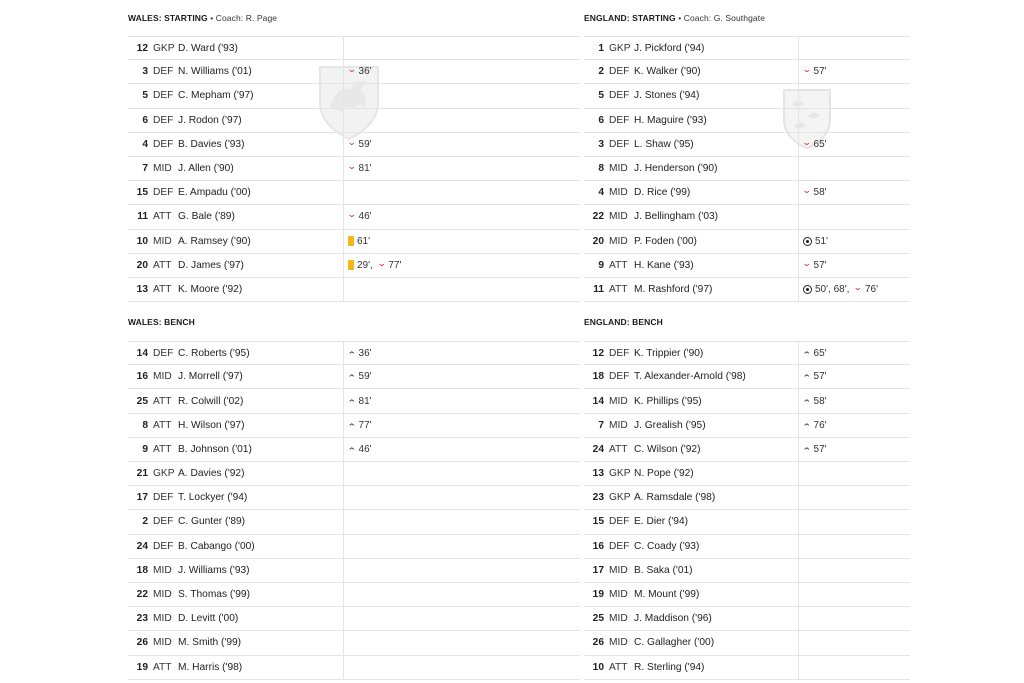 This screenshot has height=683, width=1024. Describe the element at coordinates (365, 169) in the screenshot. I see `event-minute: 81'` at that location.